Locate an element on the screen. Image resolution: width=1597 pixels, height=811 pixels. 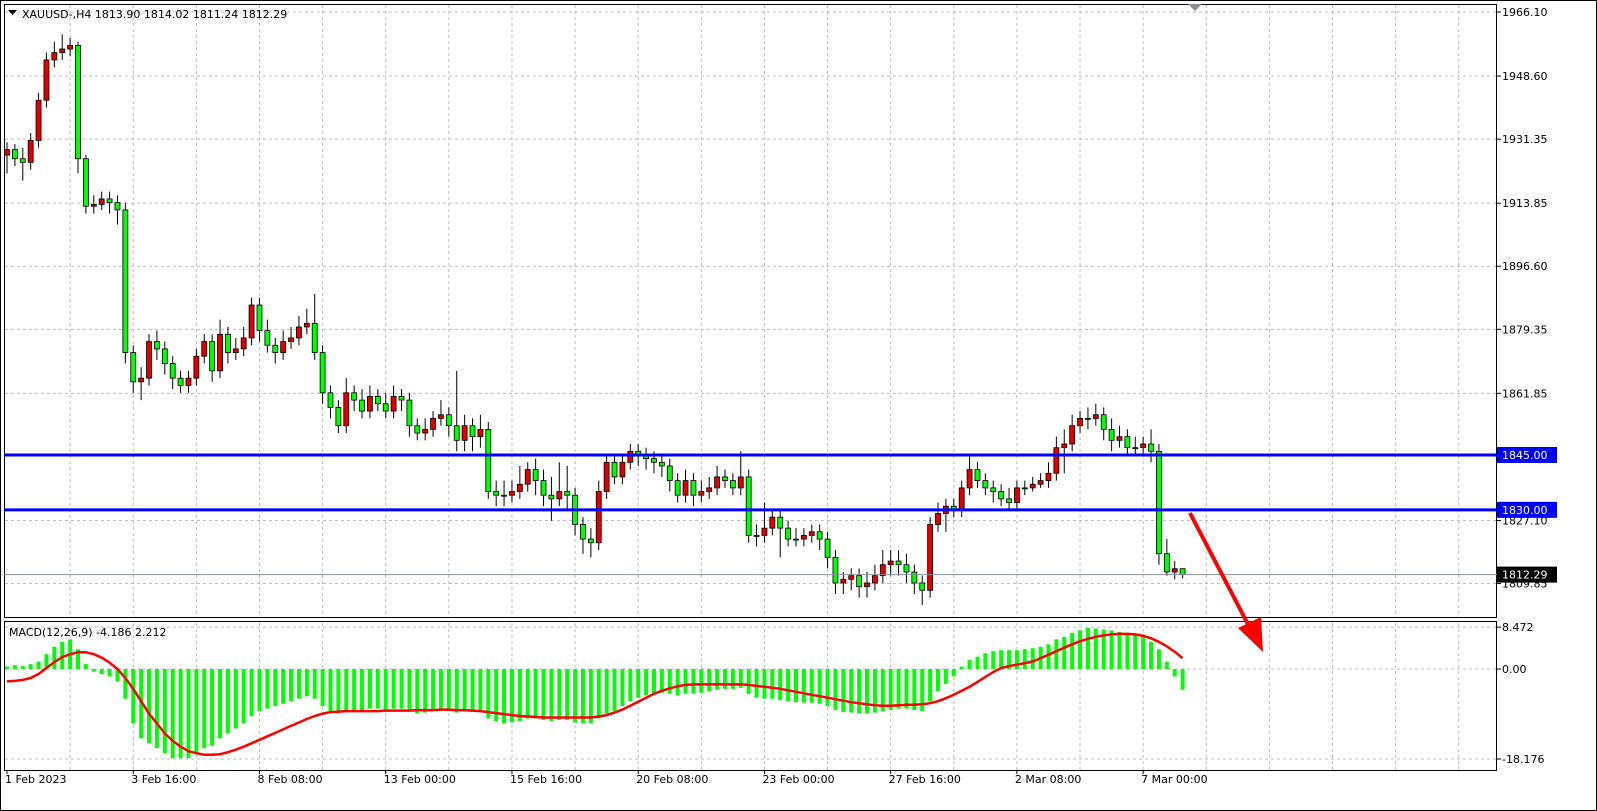
y-tick-label: 1913.85 is located at coordinates (1525, 203).